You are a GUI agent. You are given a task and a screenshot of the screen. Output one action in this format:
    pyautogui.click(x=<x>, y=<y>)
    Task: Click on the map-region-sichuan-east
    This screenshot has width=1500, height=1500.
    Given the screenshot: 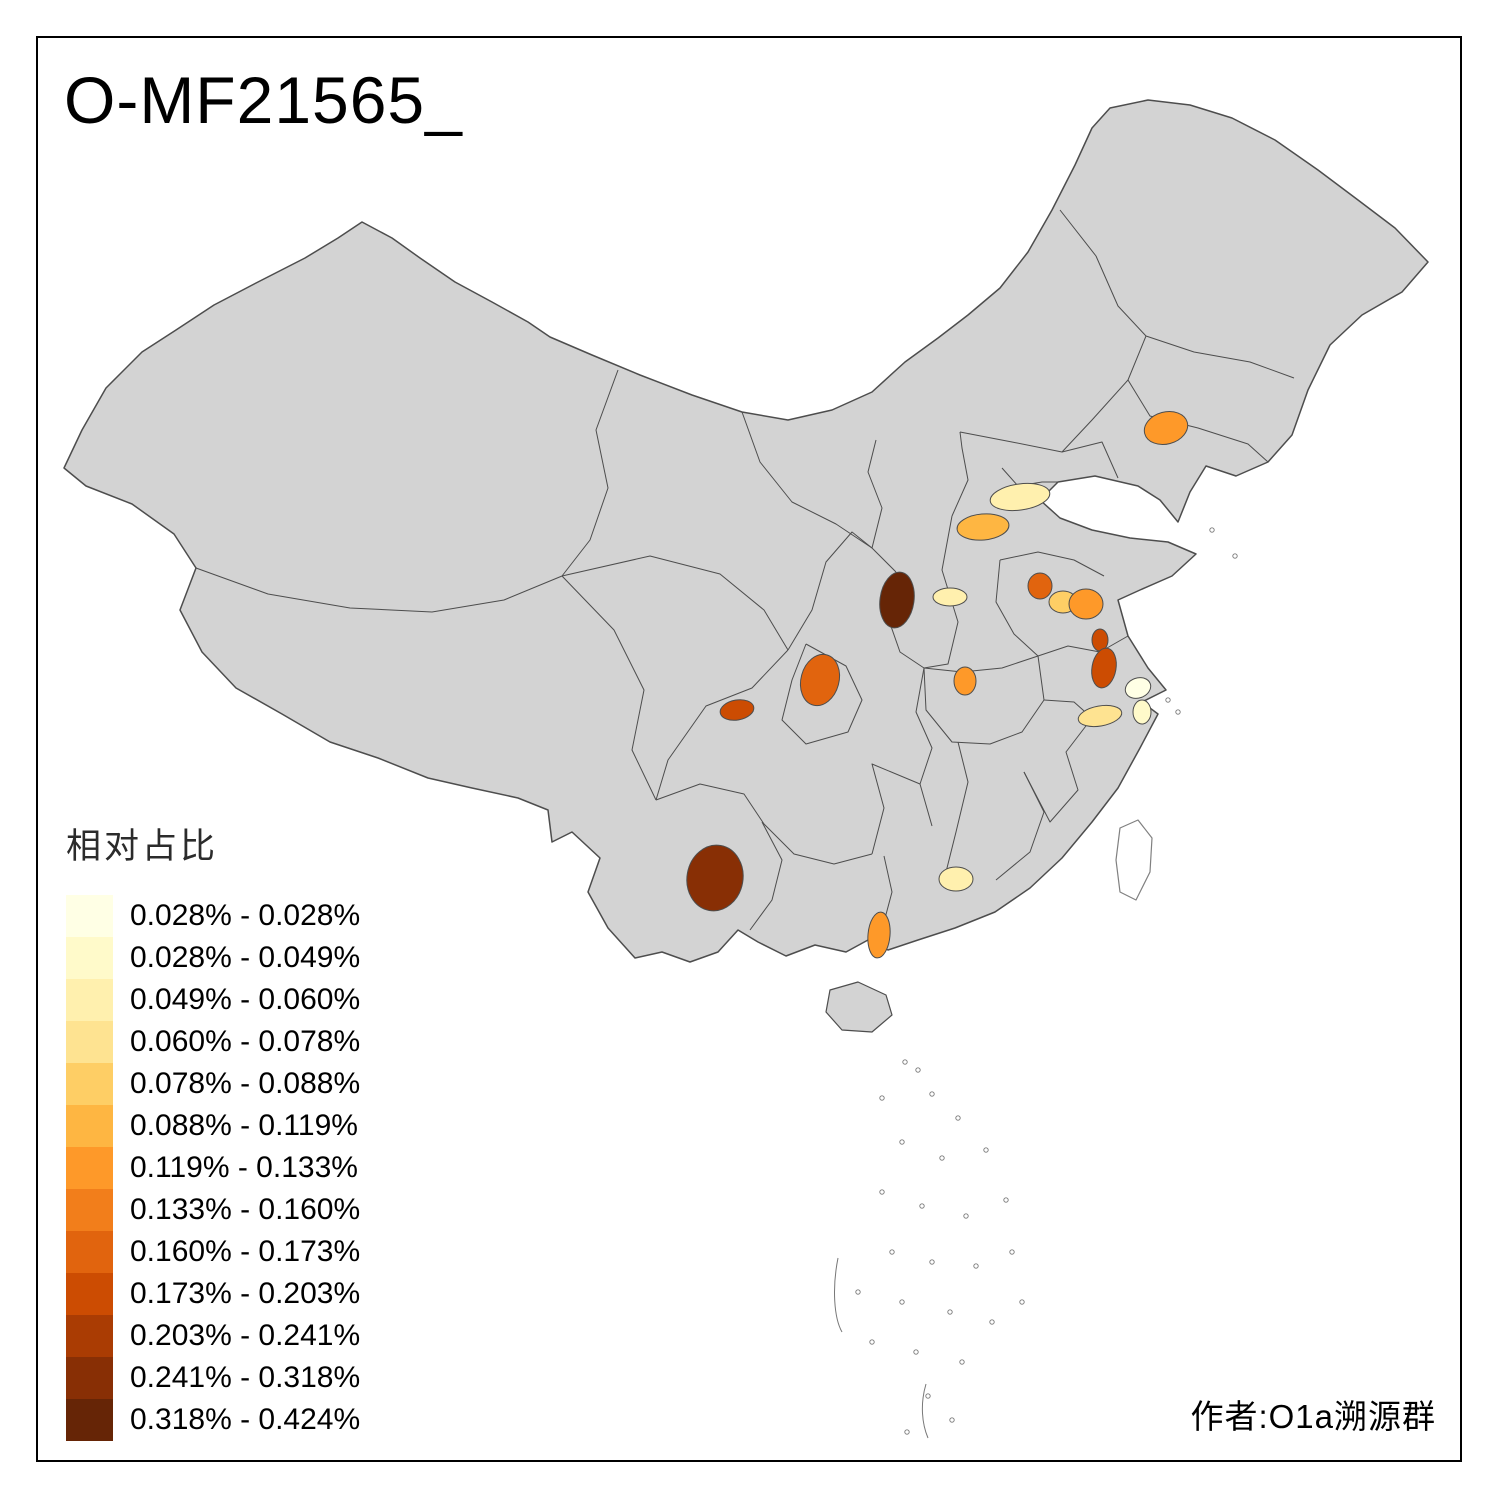 What is the action you would take?
    pyautogui.click(x=820, y=680)
    